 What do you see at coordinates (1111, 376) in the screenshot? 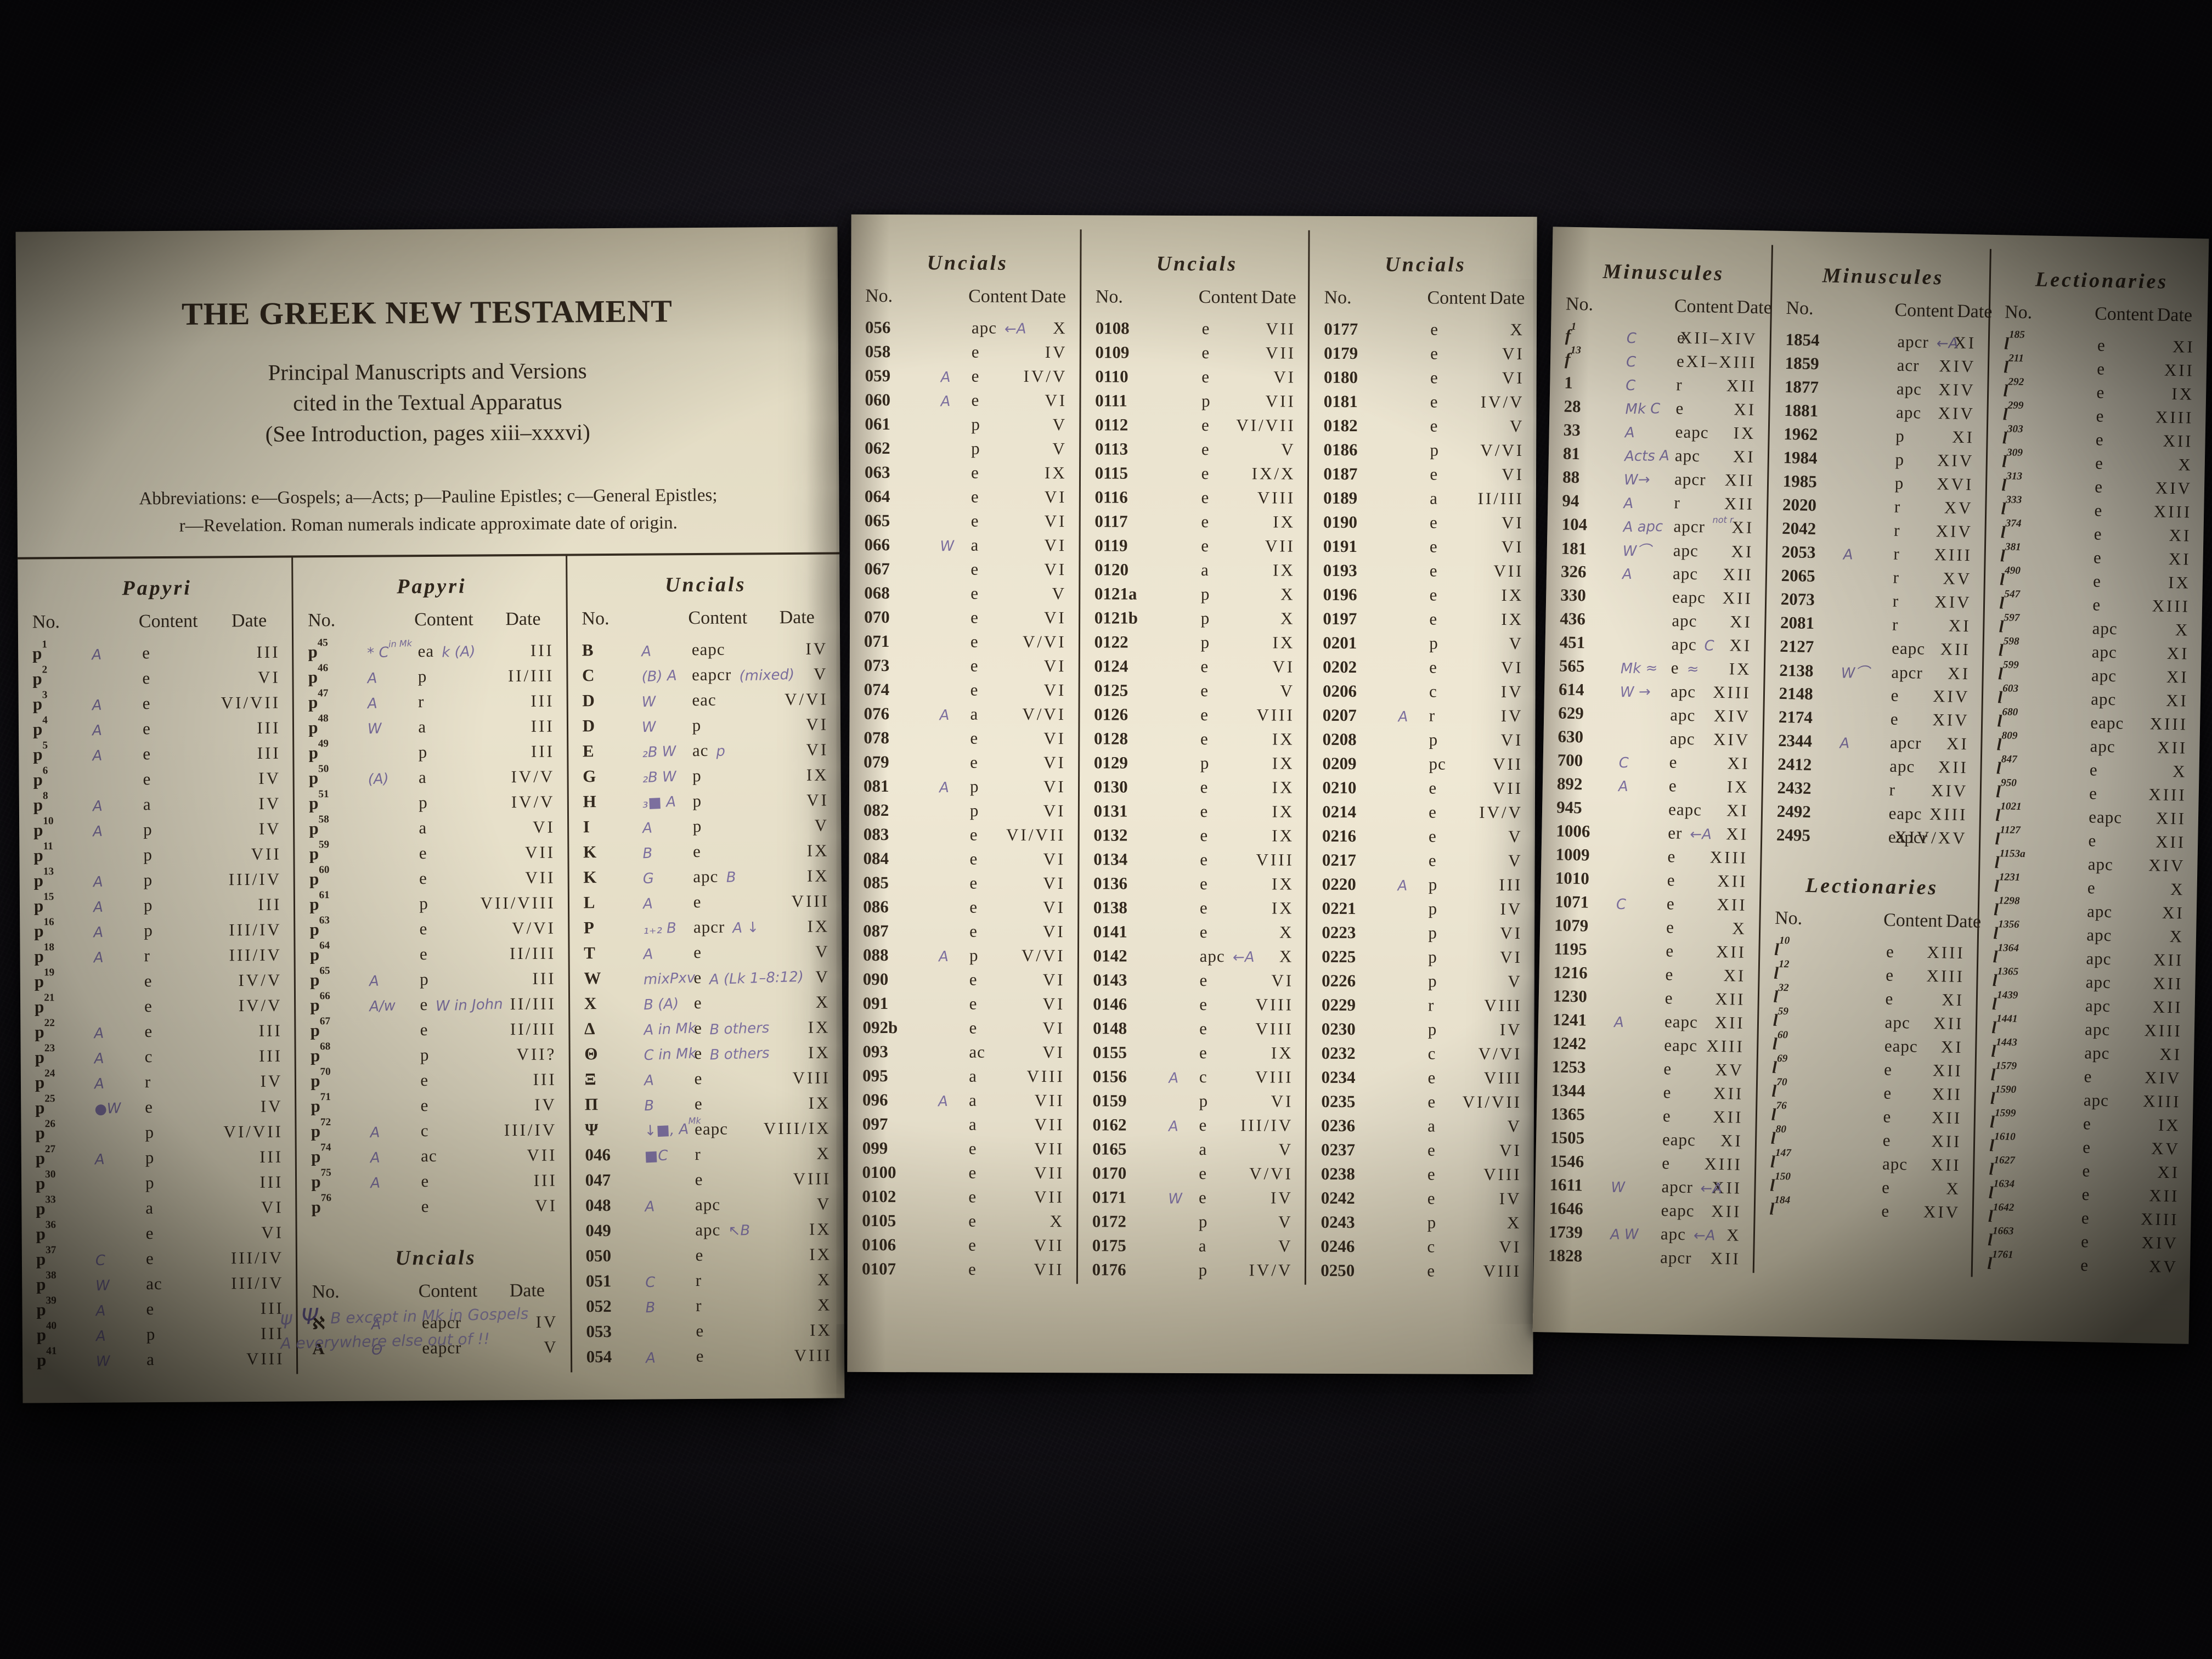
I see `manuscript-number: 0110` at bounding box center [1111, 376].